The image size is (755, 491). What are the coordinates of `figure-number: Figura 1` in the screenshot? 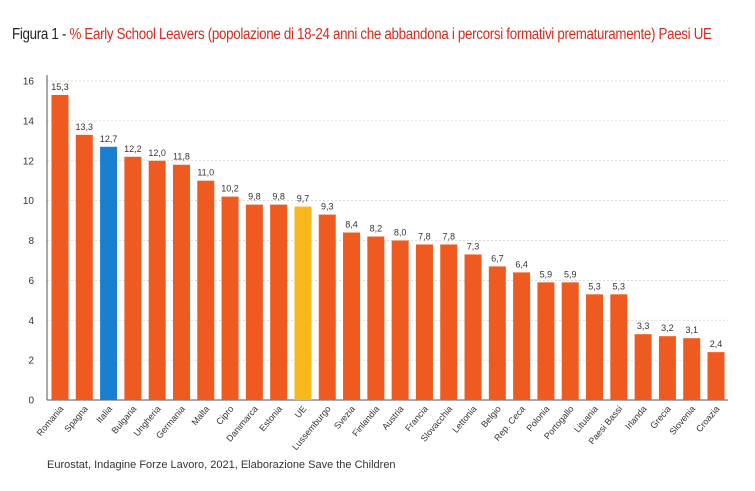 It's located at (35, 34).